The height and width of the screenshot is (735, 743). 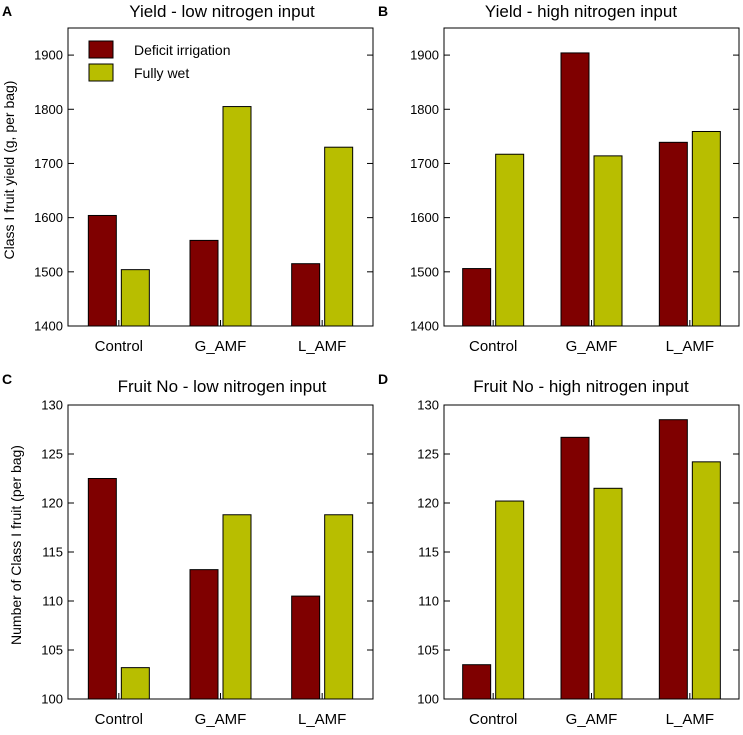 I want to click on panel-letter: B, so click(x=383, y=11).